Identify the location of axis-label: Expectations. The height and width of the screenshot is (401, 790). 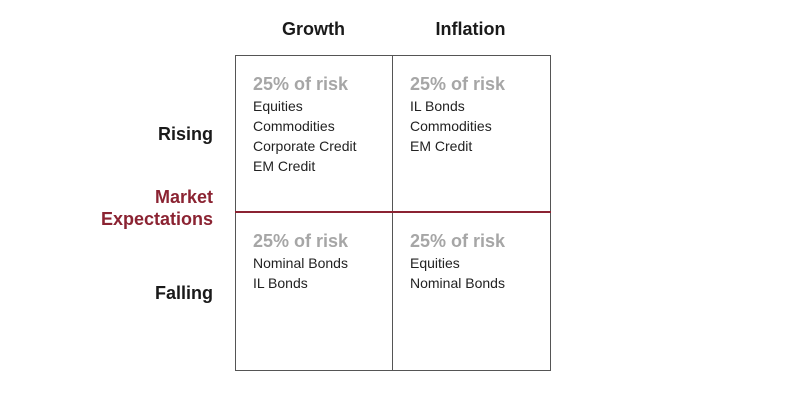
(156, 219).